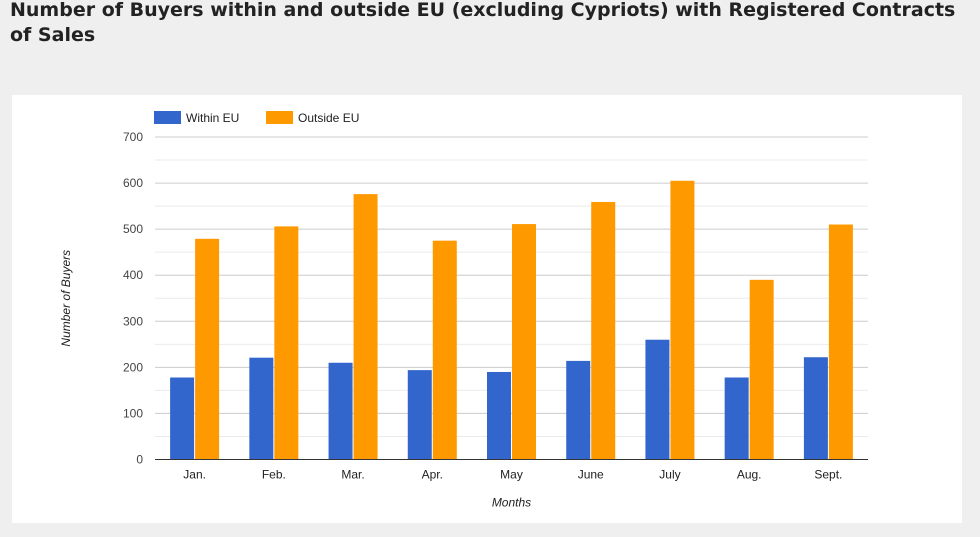  Describe the element at coordinates (139, 460) in the screenshot. I see `y-tick-label: 0` at that location.